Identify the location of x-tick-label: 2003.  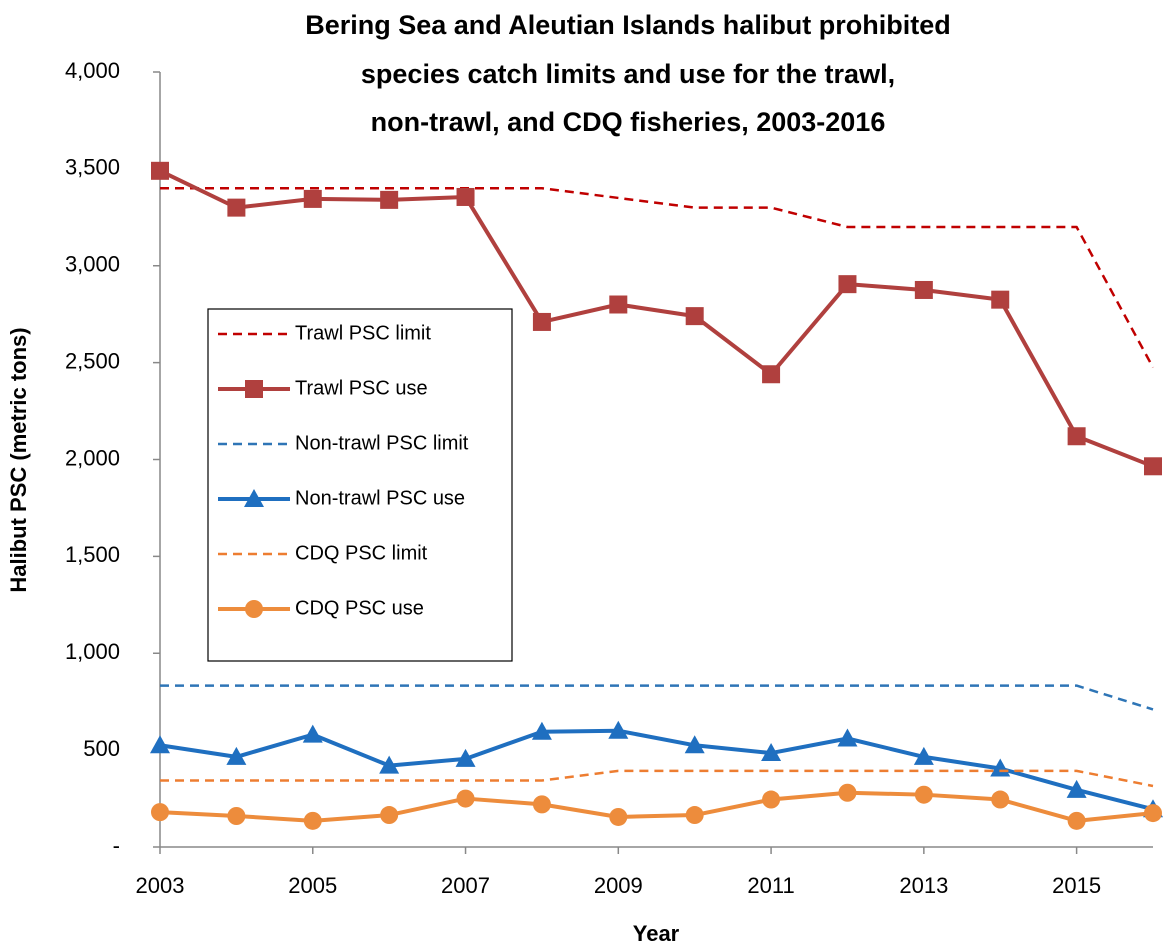
(160, 885).